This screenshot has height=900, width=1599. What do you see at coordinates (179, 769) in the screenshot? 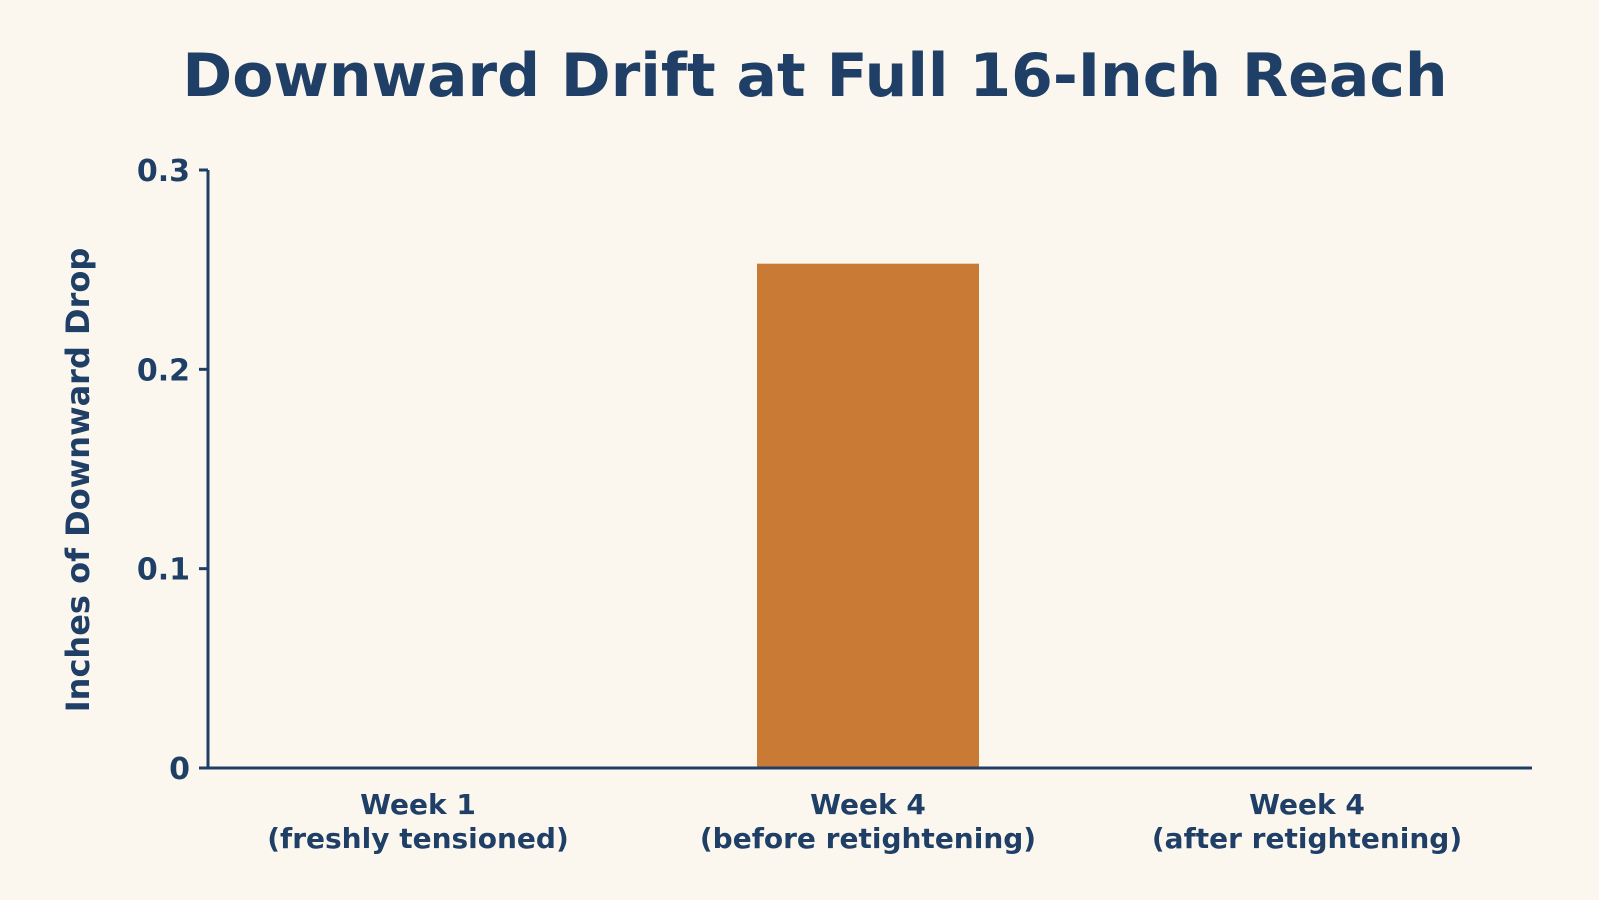
I see `y-tick-label: 0` at bounding box center [179, 769].